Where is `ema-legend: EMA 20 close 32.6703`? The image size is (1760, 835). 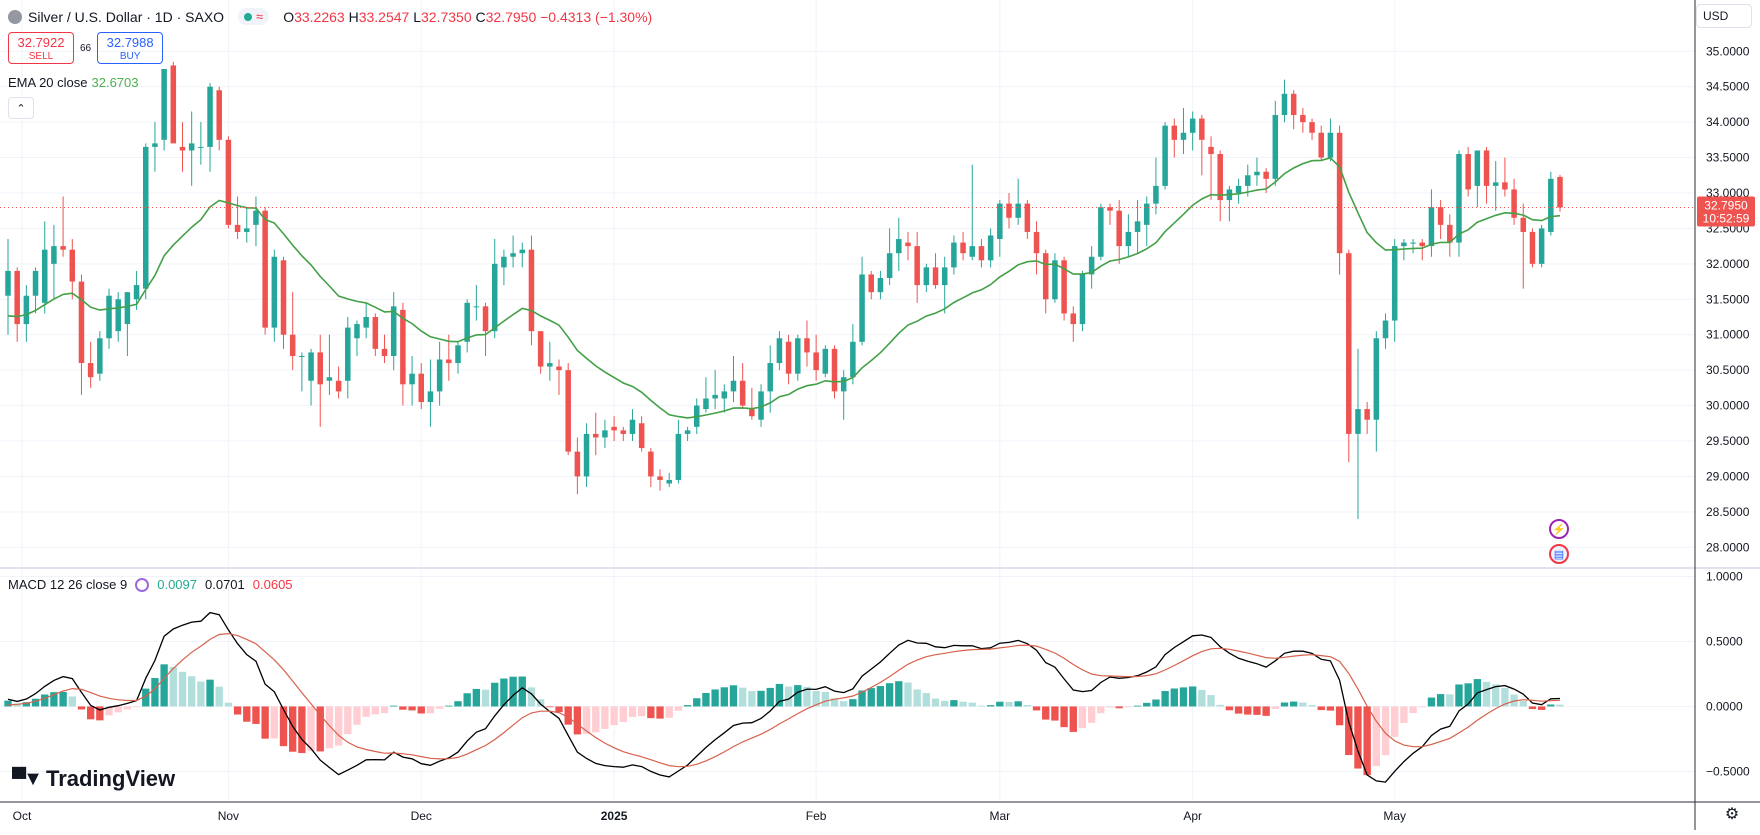 ema-legend: EMA 20 close 32.6703 is located at coordinates (73, 82).